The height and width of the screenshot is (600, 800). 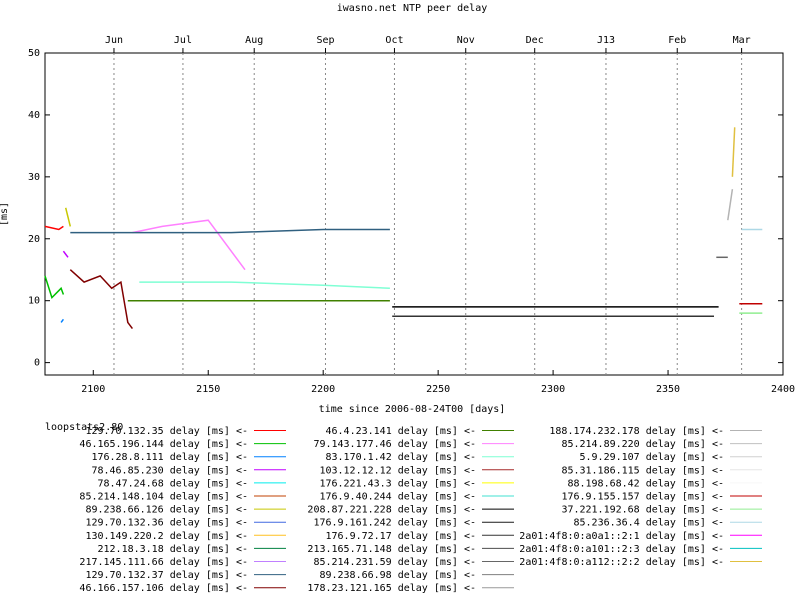 I want to click on legend-entry: 89.238.66.126 delay [ms] <-, so click(x=166, y=510).